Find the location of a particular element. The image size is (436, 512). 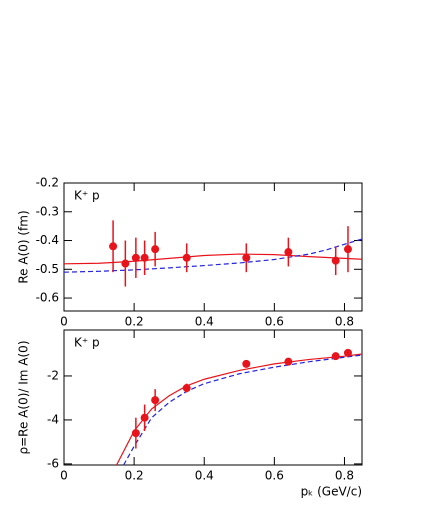

y-tick-label: -2 is located at coordinates (53, 375).